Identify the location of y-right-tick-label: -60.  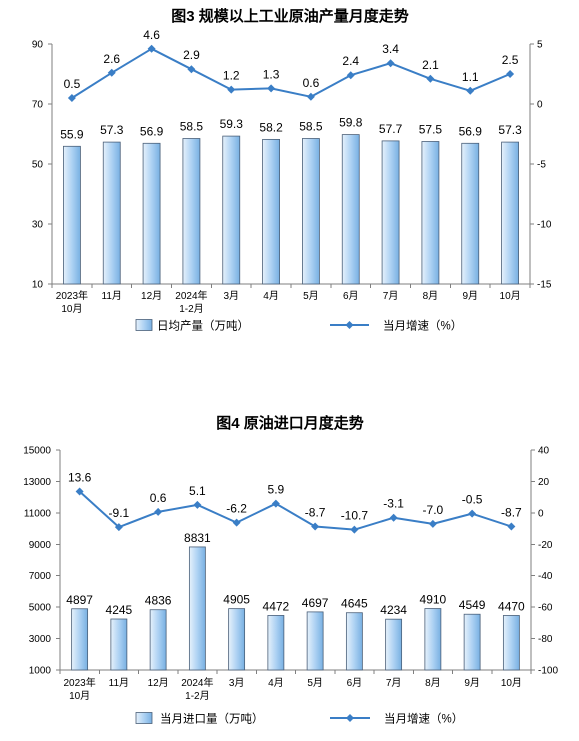
(545, 608).